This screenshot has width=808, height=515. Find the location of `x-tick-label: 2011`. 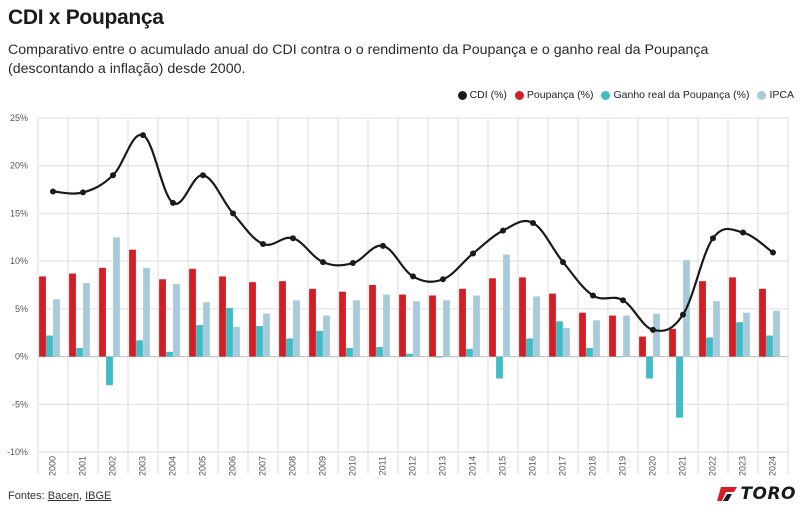

x-tick-label: 2011 is located at coordinates (382, 465).